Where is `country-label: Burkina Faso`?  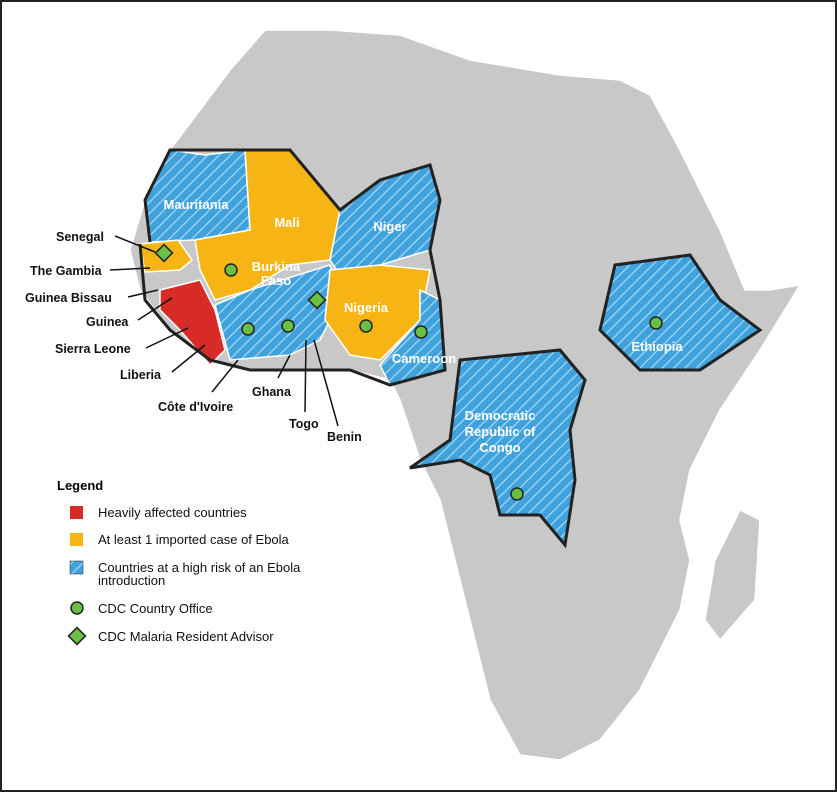 country-label: Burkina Faso is located at coordinates (276, 273).